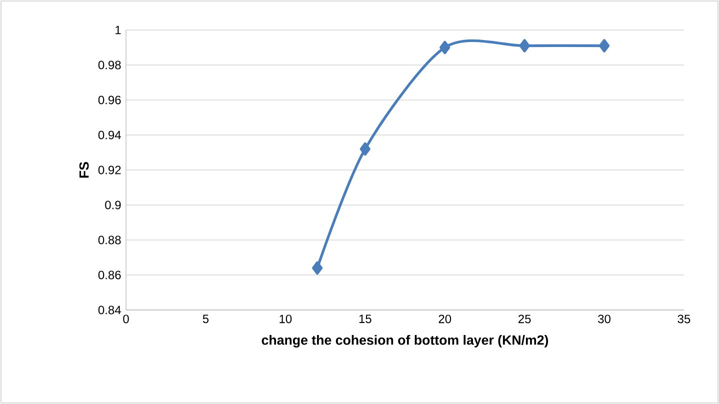 The image size is (719, 404). Describe the element at coordinates (604, 319) in the screenshot. I see `x-tick-label: 30` at that location.